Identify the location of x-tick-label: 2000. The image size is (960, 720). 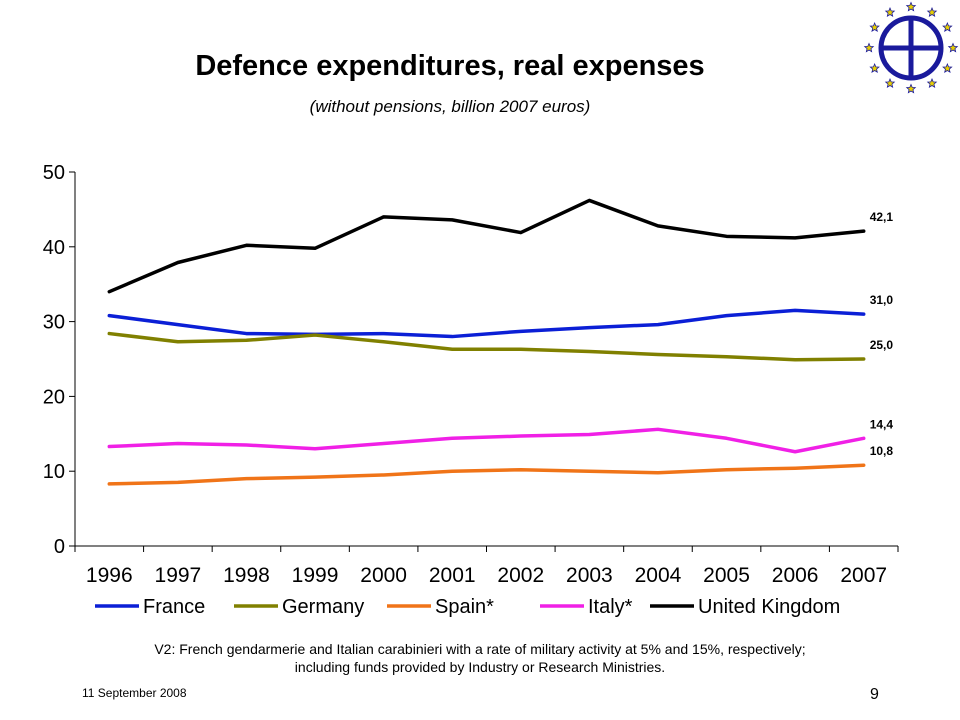
(383, 575).